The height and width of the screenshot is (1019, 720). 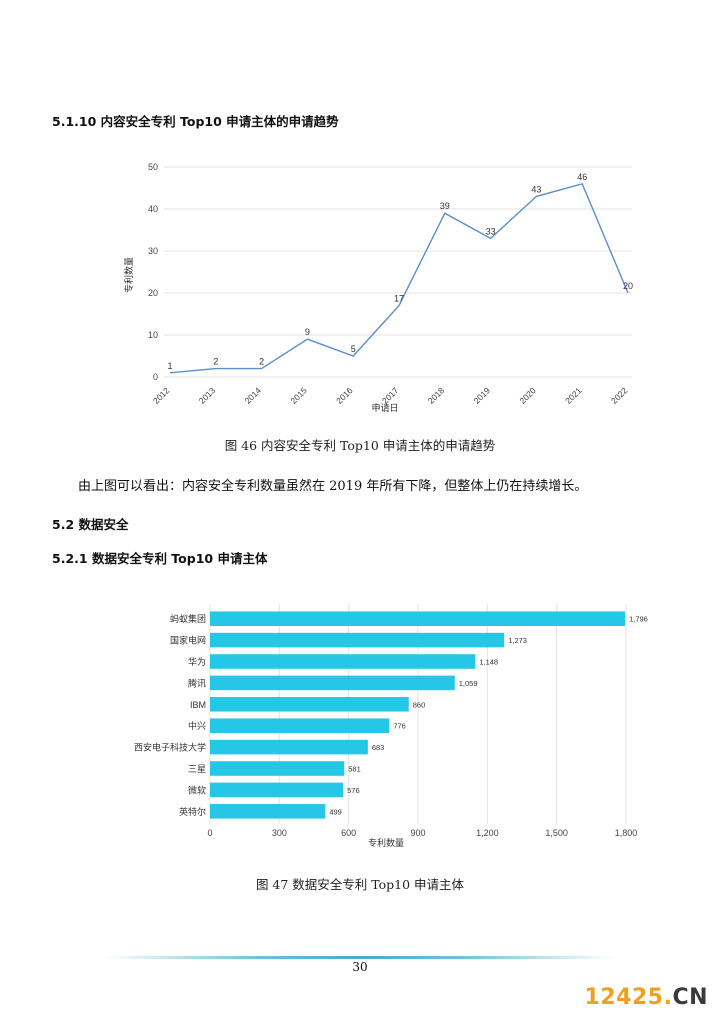 What do you see at coordinates (209, 833) in the screenshot?
I see `bar-chart-x-tick: 0` at bounding box center [209, 833].